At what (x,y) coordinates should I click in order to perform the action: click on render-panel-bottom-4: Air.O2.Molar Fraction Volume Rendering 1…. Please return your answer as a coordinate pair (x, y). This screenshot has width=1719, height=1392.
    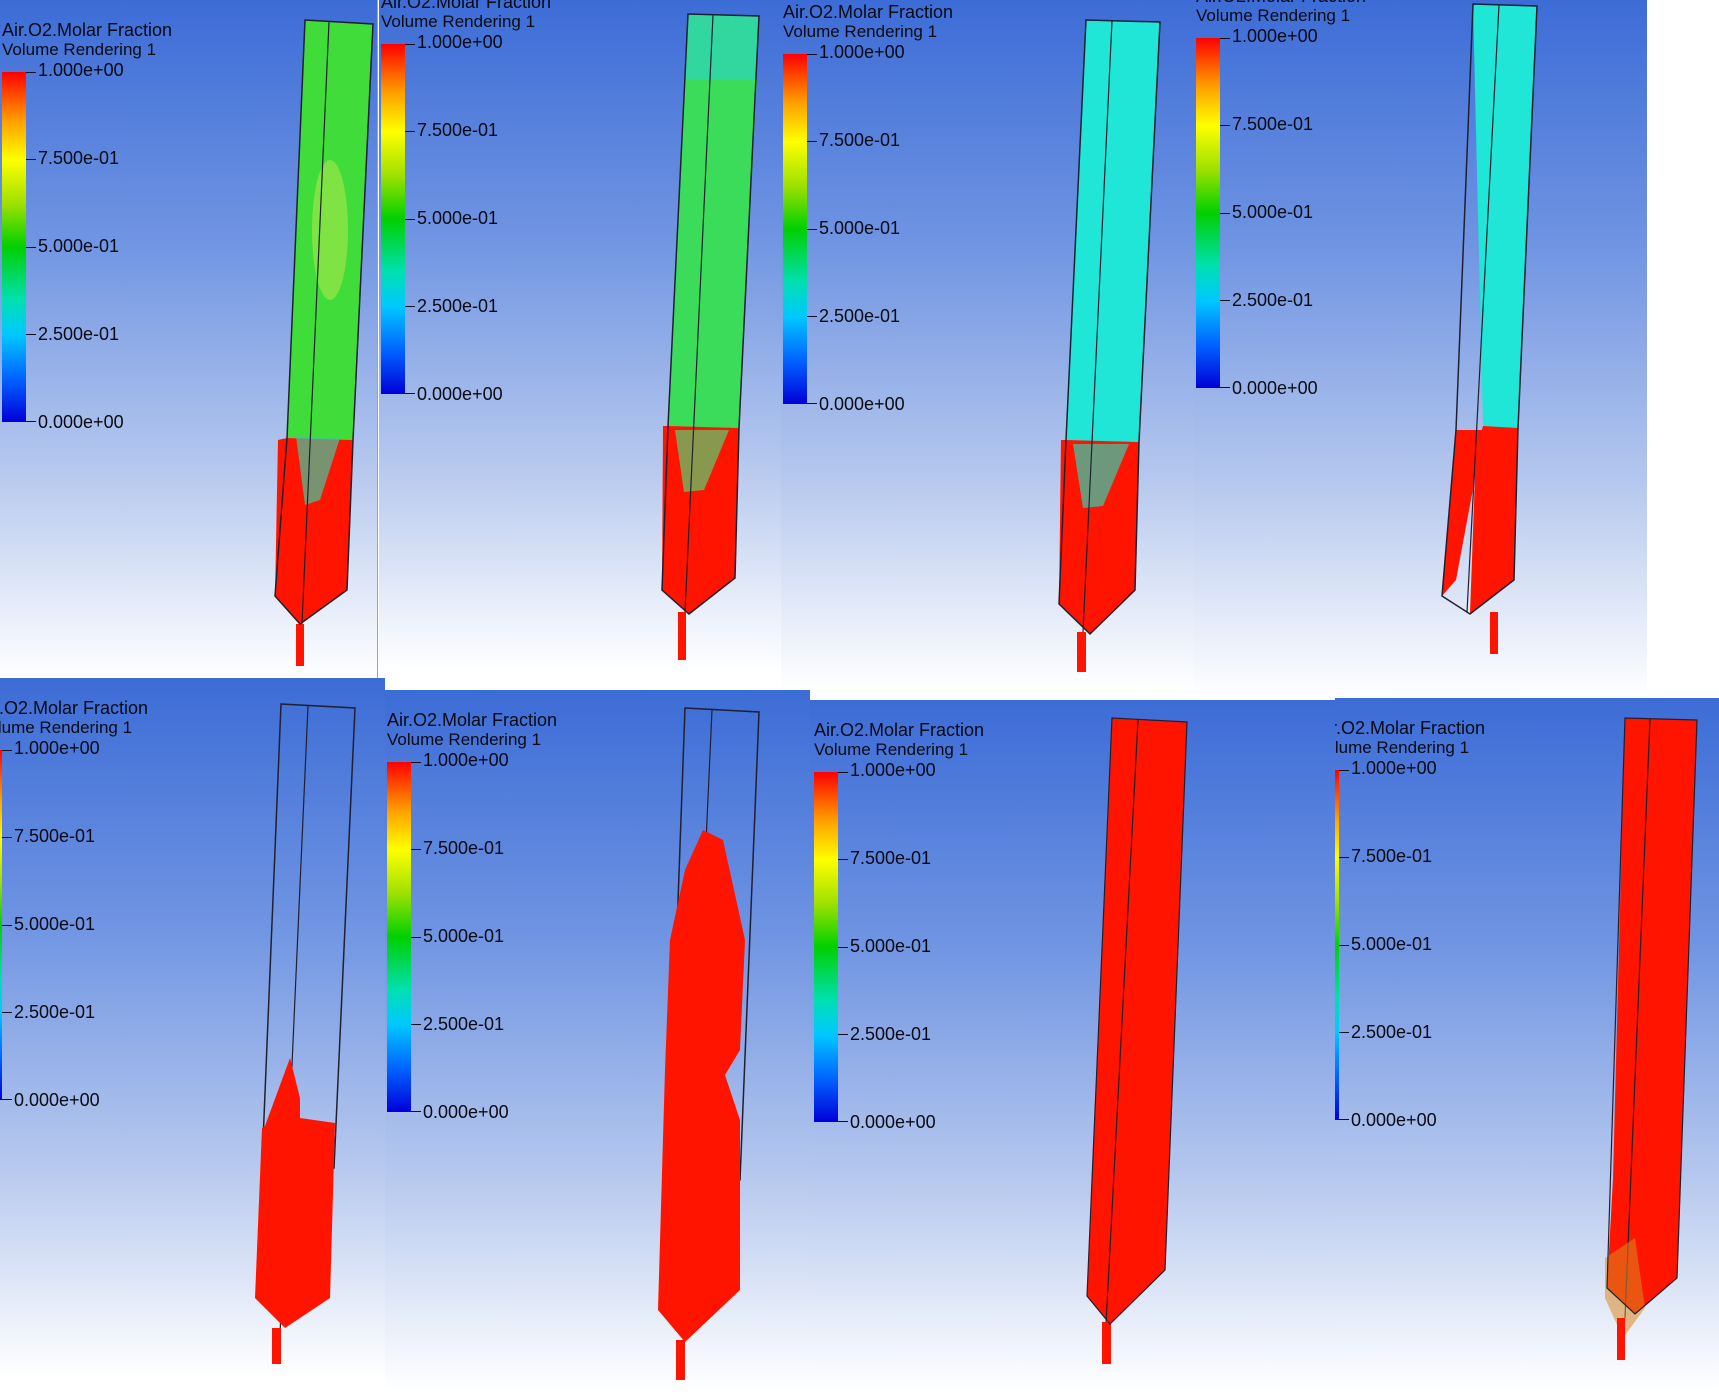
    Looking at the image, I should click on (1527, 1044).